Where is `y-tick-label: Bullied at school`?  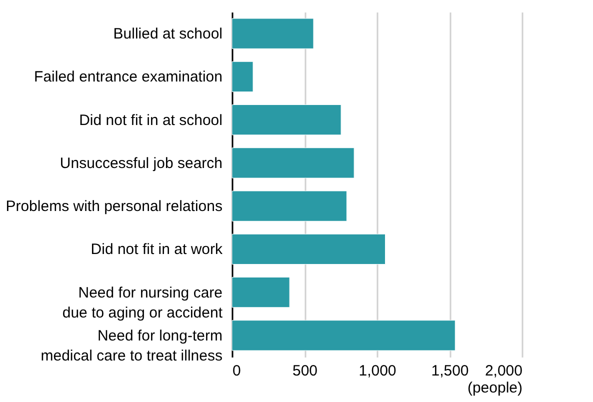
y-tick-label: Bullied at school is located at coordinates (167, 34).